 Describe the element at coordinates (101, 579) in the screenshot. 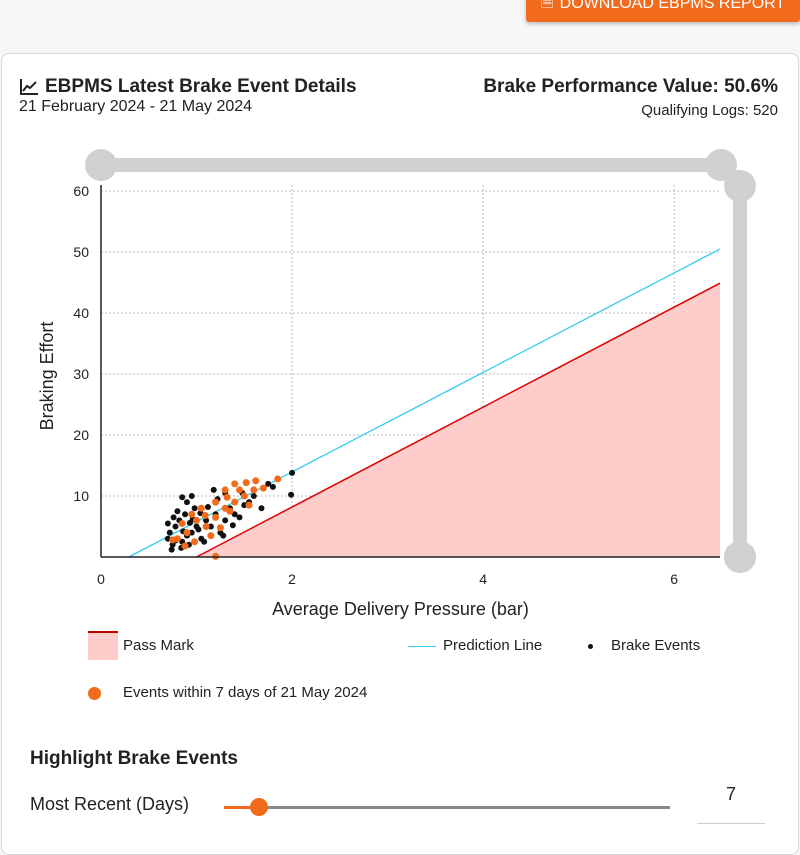

I see `x-tick-label: 0` at that location.